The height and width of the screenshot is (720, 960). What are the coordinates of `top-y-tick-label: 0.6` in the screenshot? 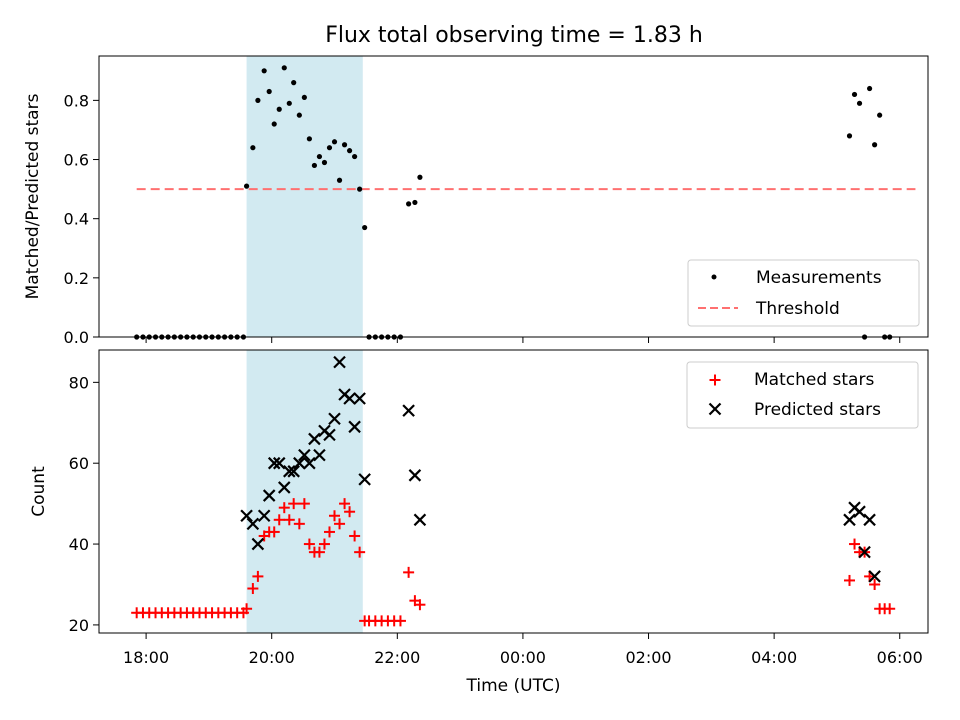 It's located at (76, 160).